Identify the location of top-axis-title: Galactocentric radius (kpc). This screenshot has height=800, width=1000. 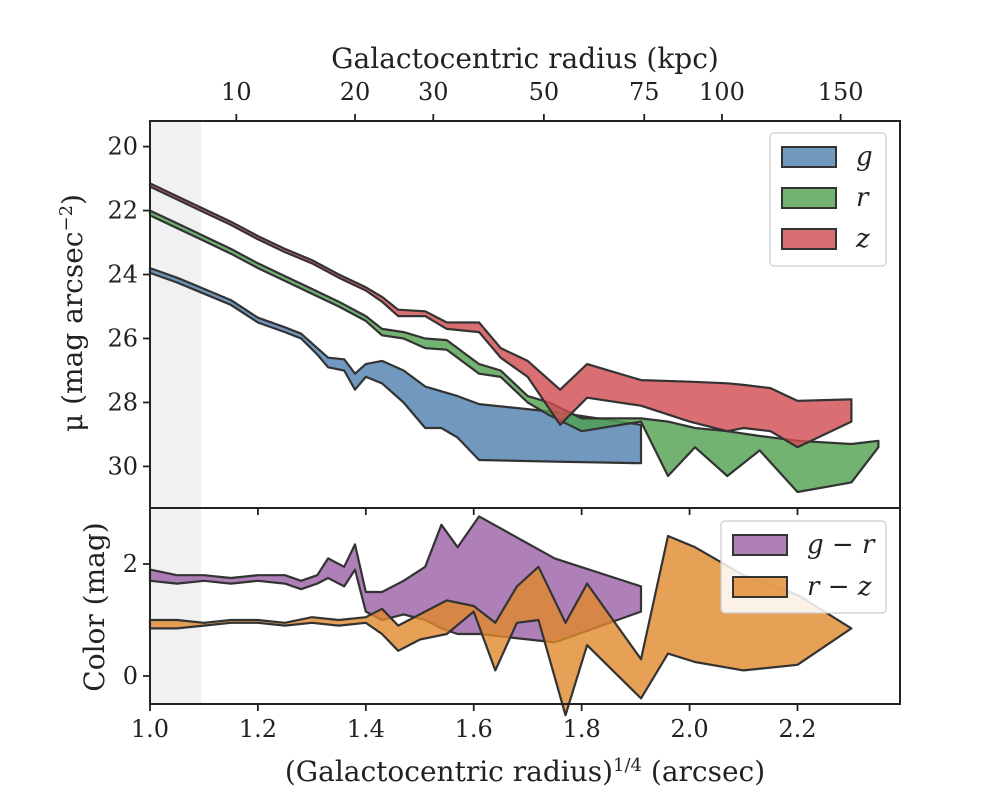
(525, 58).